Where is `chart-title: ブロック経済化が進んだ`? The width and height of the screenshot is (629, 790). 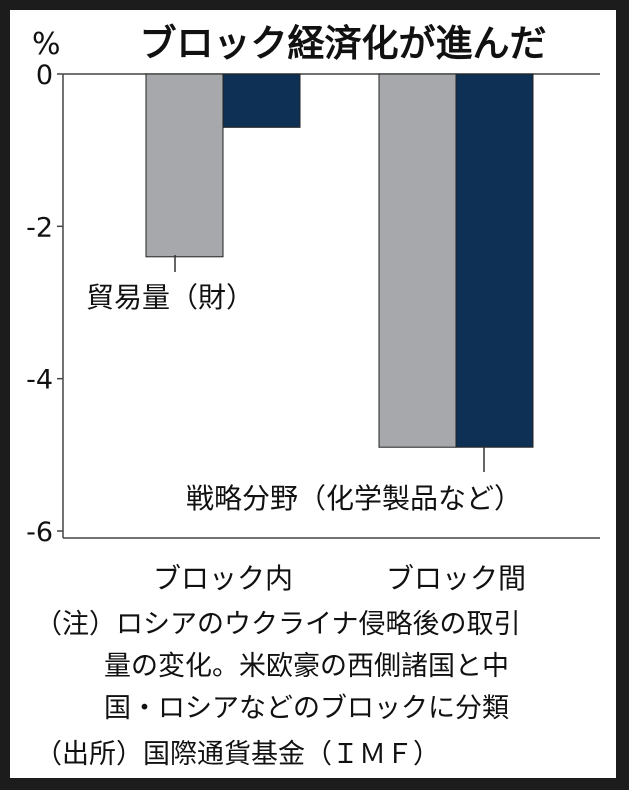 chart-title: ブロック経済化が進んだ is located at coordinates (343, 43).